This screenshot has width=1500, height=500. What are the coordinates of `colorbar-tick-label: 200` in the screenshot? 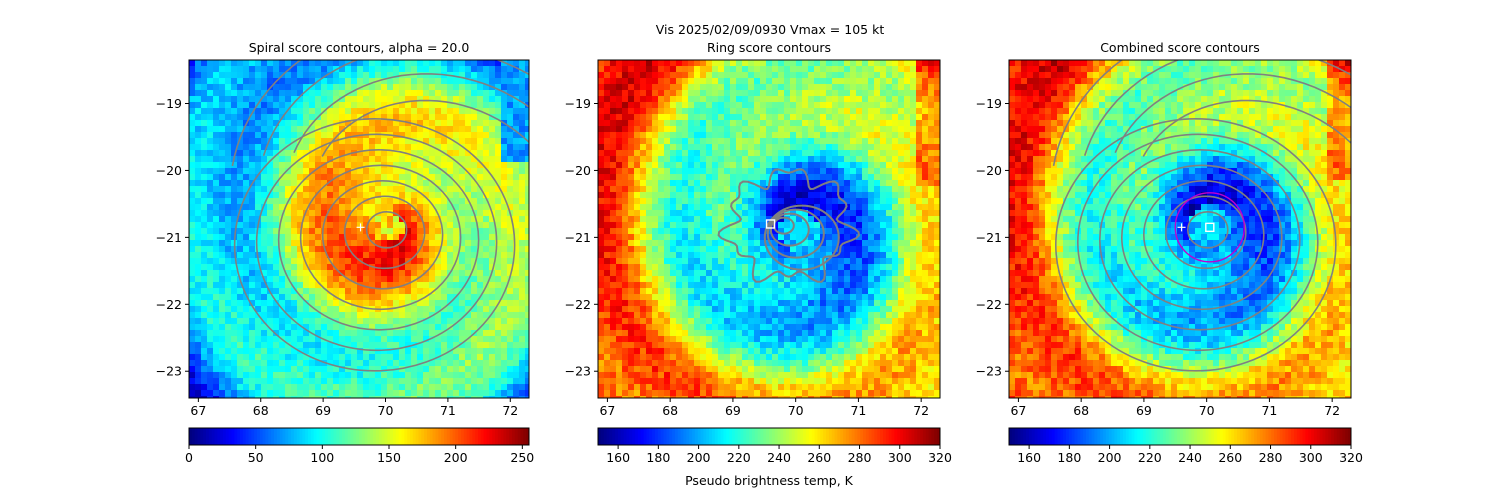 It's located at (1110, 457).